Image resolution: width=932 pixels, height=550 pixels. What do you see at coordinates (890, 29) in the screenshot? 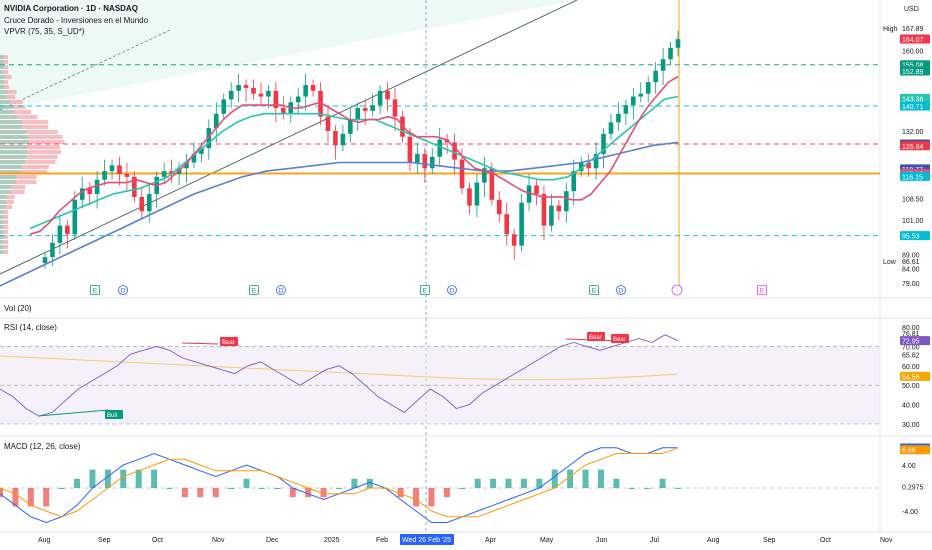
I see `high-label: High` at bounding box center [890, 29].